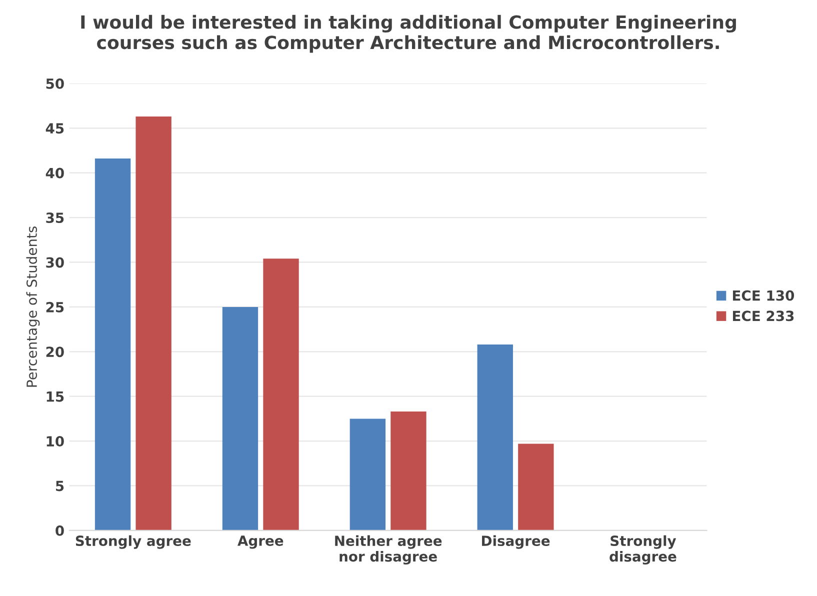 This screenshot has height=596, width=817. Describe the element at coordinates (55, 83) in the screenshot. I see `y-tick-label: 50` at that location.